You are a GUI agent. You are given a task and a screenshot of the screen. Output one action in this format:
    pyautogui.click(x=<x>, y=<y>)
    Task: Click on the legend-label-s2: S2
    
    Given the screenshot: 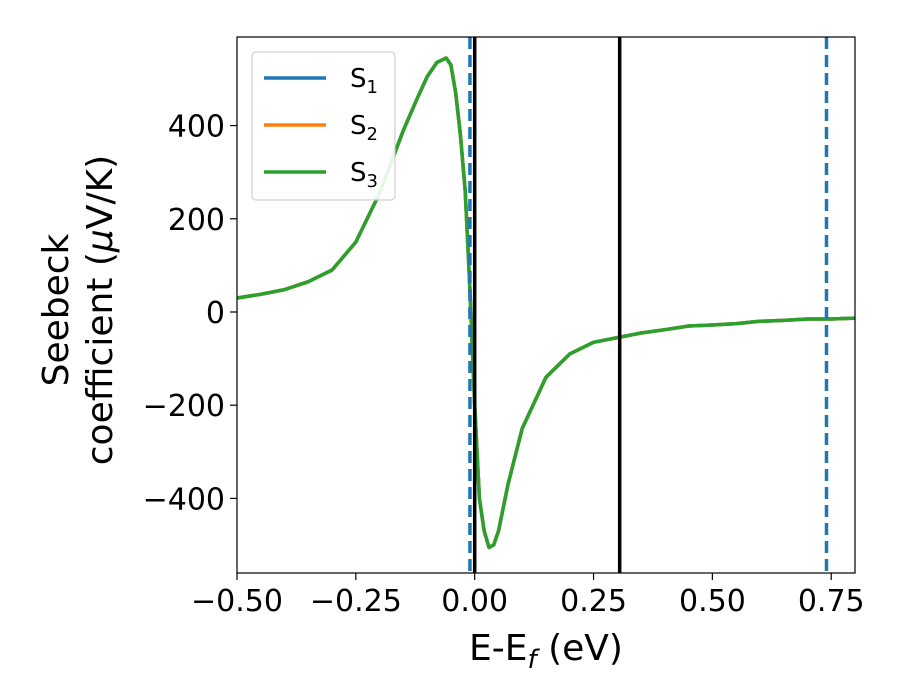 What is the action you would take?
    pyautogui.click(x=364, y=128)
    